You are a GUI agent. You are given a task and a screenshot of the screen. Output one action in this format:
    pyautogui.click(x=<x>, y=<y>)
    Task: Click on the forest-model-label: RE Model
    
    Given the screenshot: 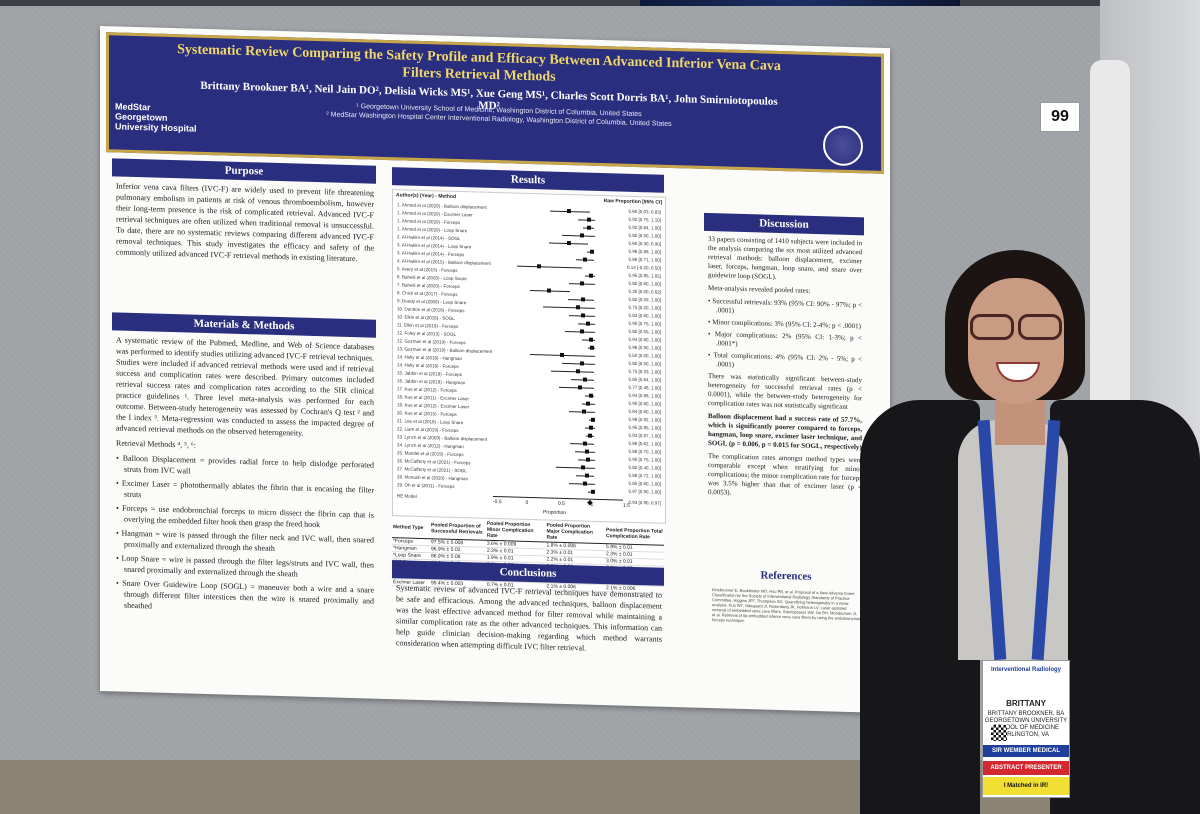 What is the action you would take?
    pyautogui.click(x=407, y=496)
    